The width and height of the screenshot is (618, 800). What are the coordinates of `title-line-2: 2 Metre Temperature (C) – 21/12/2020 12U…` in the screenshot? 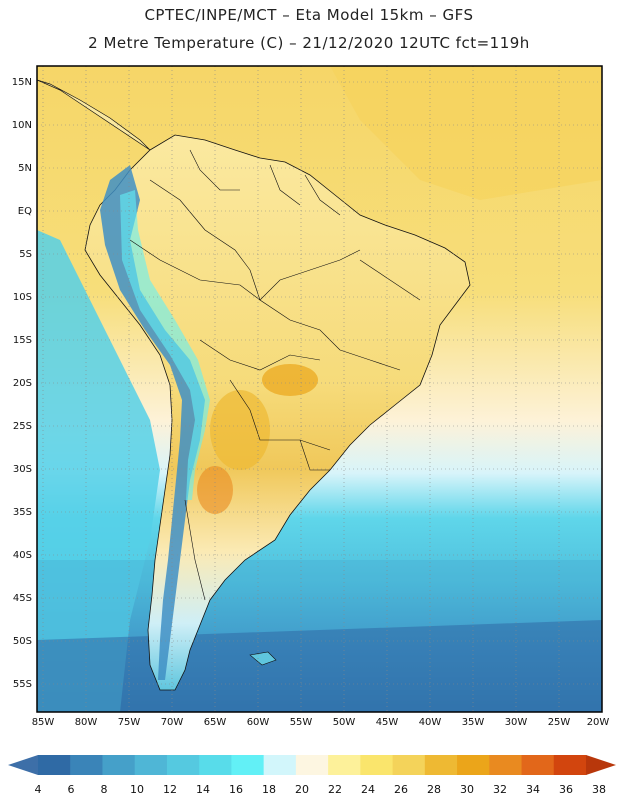 It's located at (309, 43).